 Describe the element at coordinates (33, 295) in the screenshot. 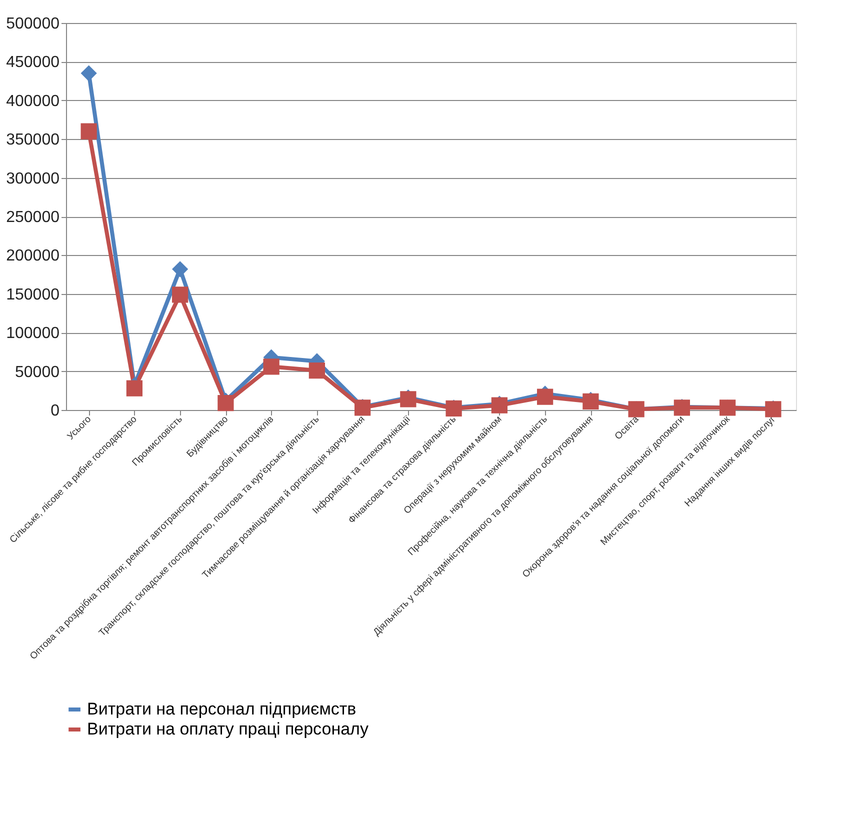

I see `y-tick-label: 150000` at that location.